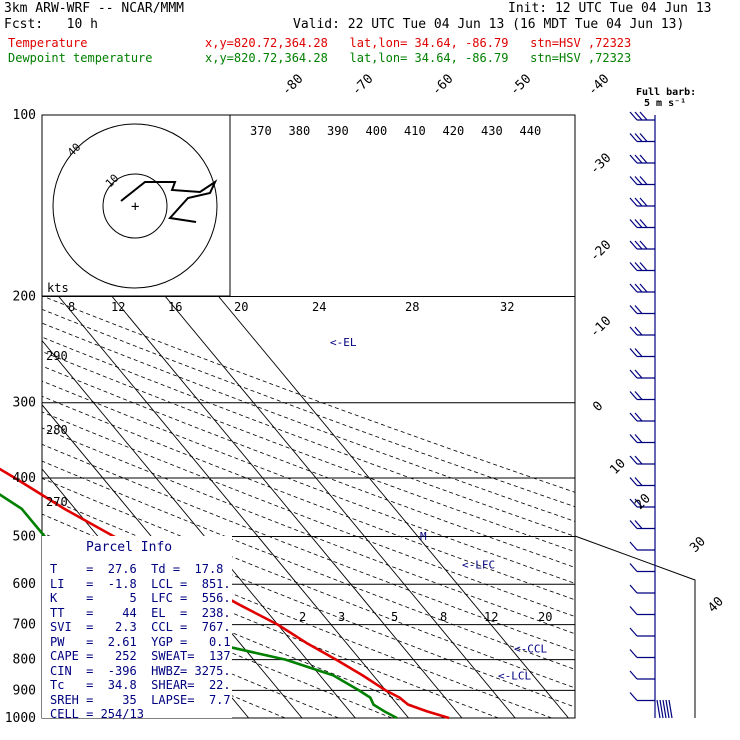 The height and width of the screenshot is (740, 740). What do you see at coordinates (24, 690) in the screenshot?
I see `pressure-tick-label: 900` at bounding box center [24, 690].